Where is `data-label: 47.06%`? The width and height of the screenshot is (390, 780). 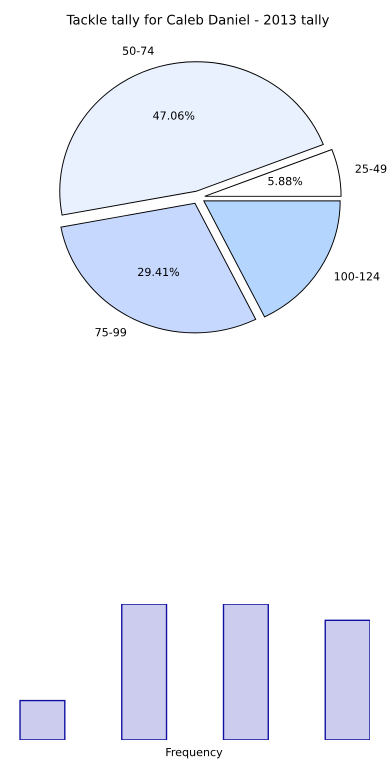 data-label: 47.06% is located at coordinates (173, 115).